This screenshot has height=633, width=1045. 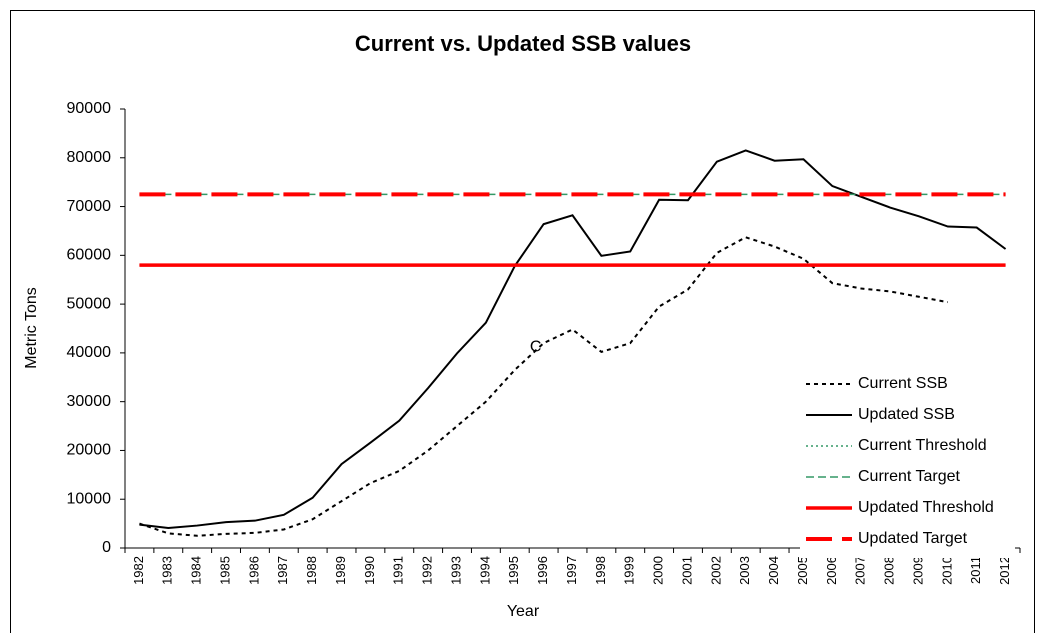 I want to click on x-axis-label: Year, so click(x=523, y=611).